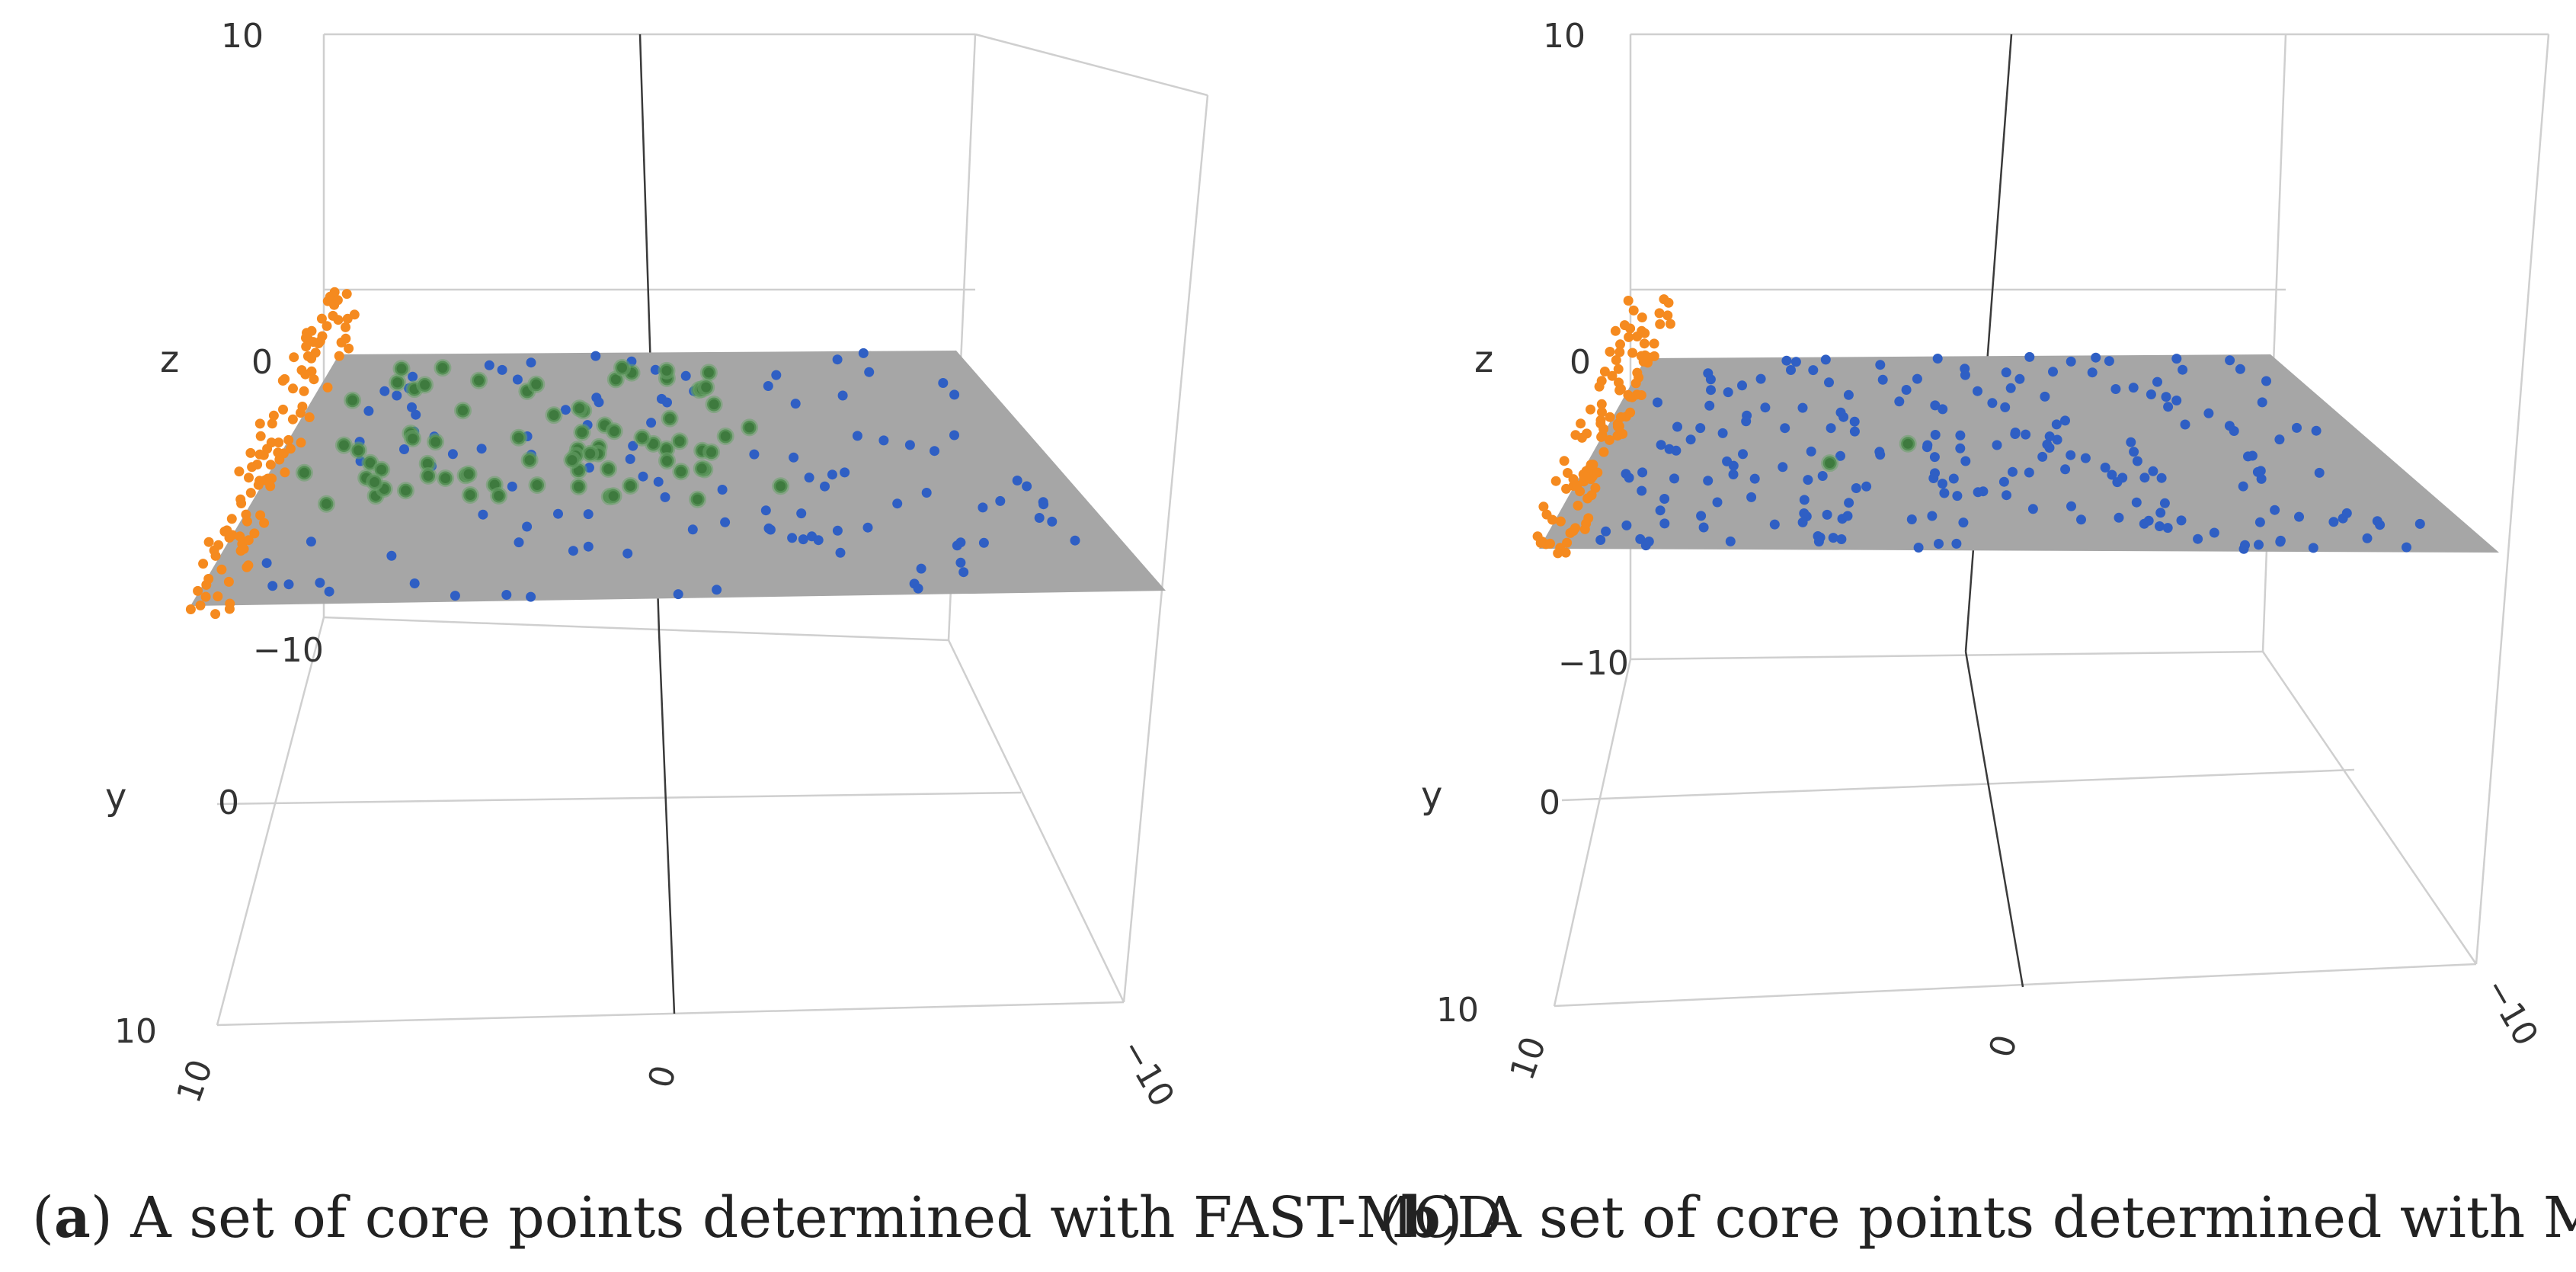 The image size is (2576, 1272). I want to click on panel-b-fitted-plane, so click(2019, 453).